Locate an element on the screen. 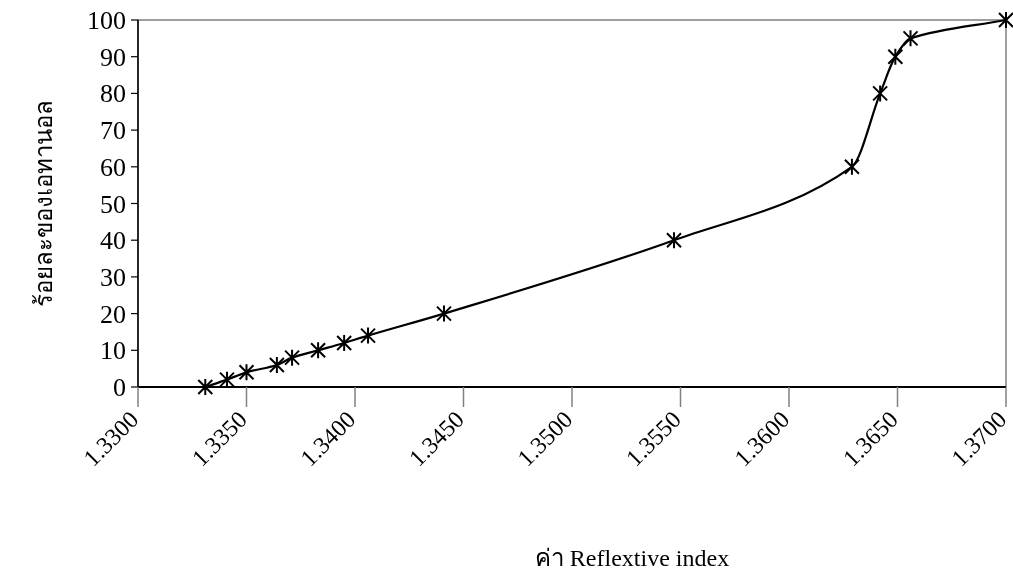 Image resolution: width=1013 pixels, height=578 pixels. x-axis-title: ค่า Reflextive index is located at coordinates (632, 558).